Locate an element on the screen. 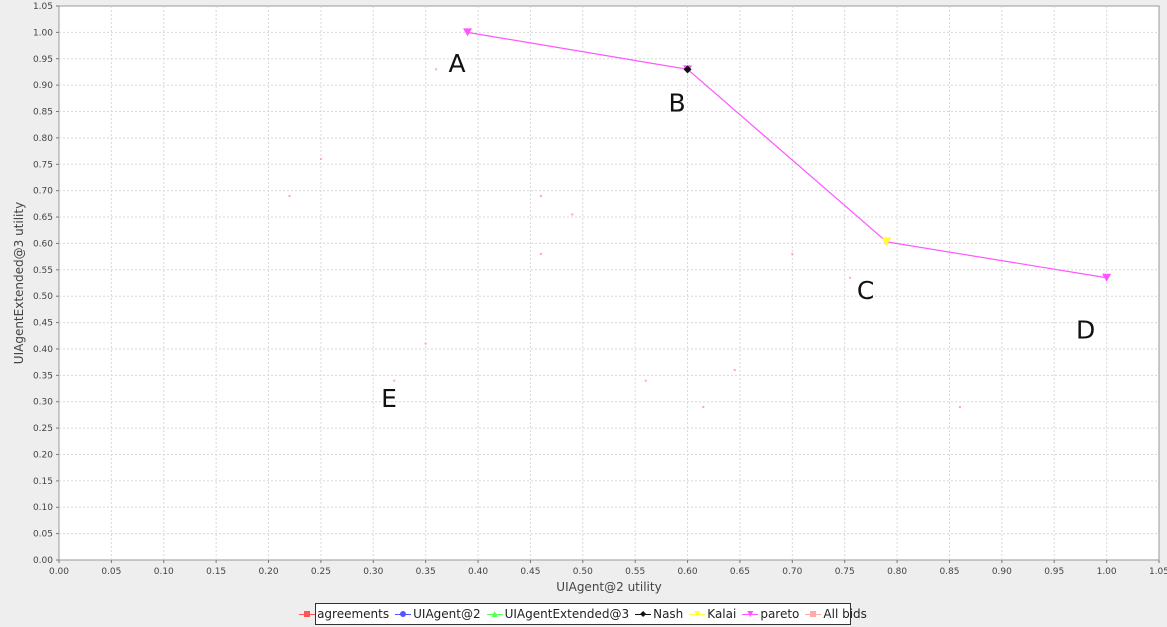  x-tick-label: 1.05 is located at coordinates (1158, 572).